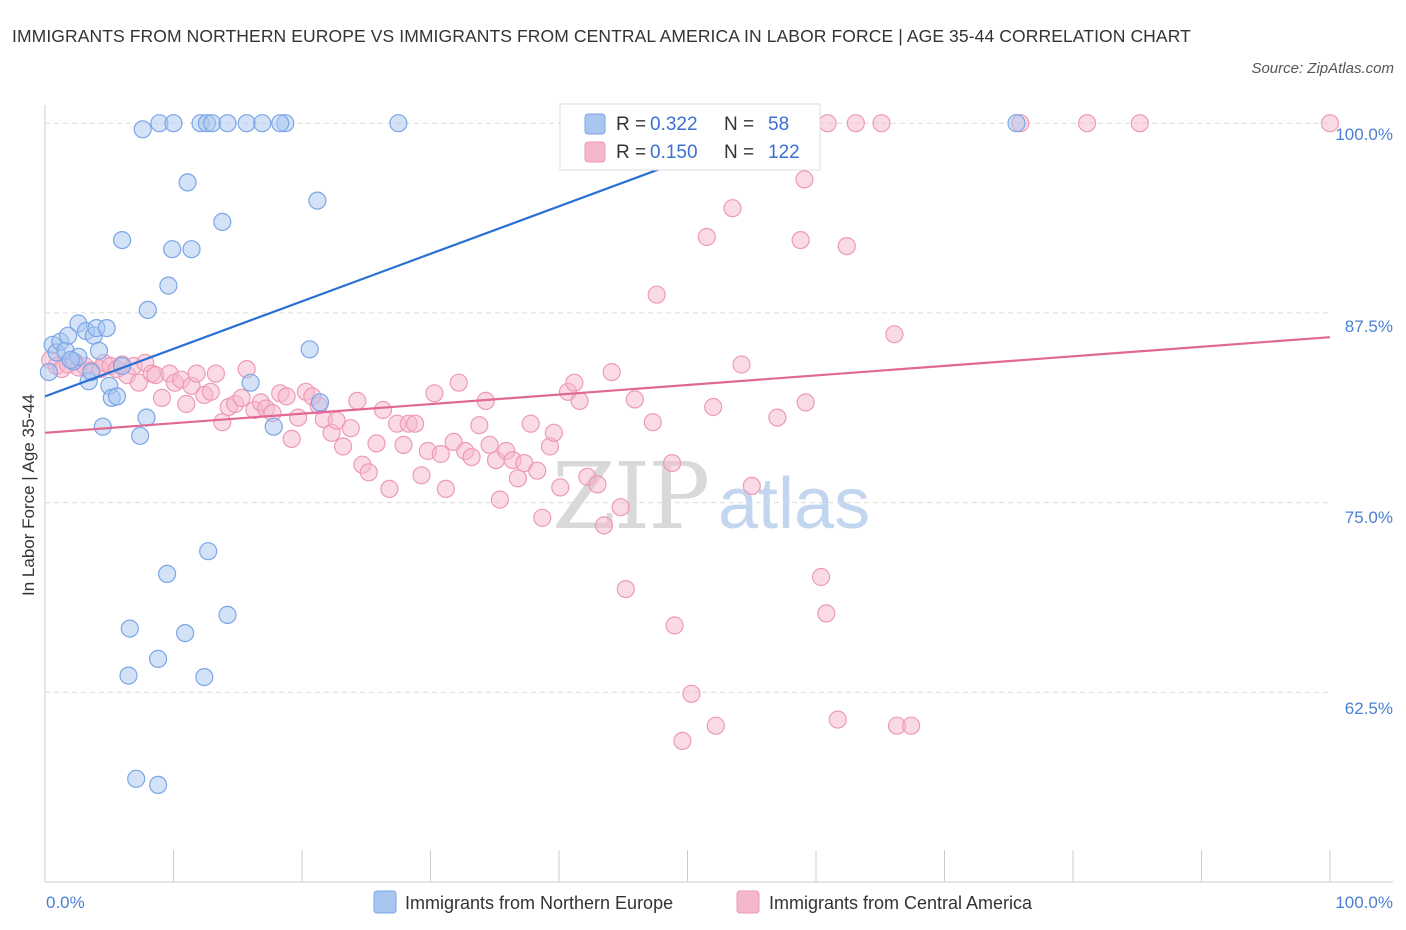  Describe the element at coordinates (631, 152) in the screenshot. I see `stats-pink-r-label: R =` at that location.